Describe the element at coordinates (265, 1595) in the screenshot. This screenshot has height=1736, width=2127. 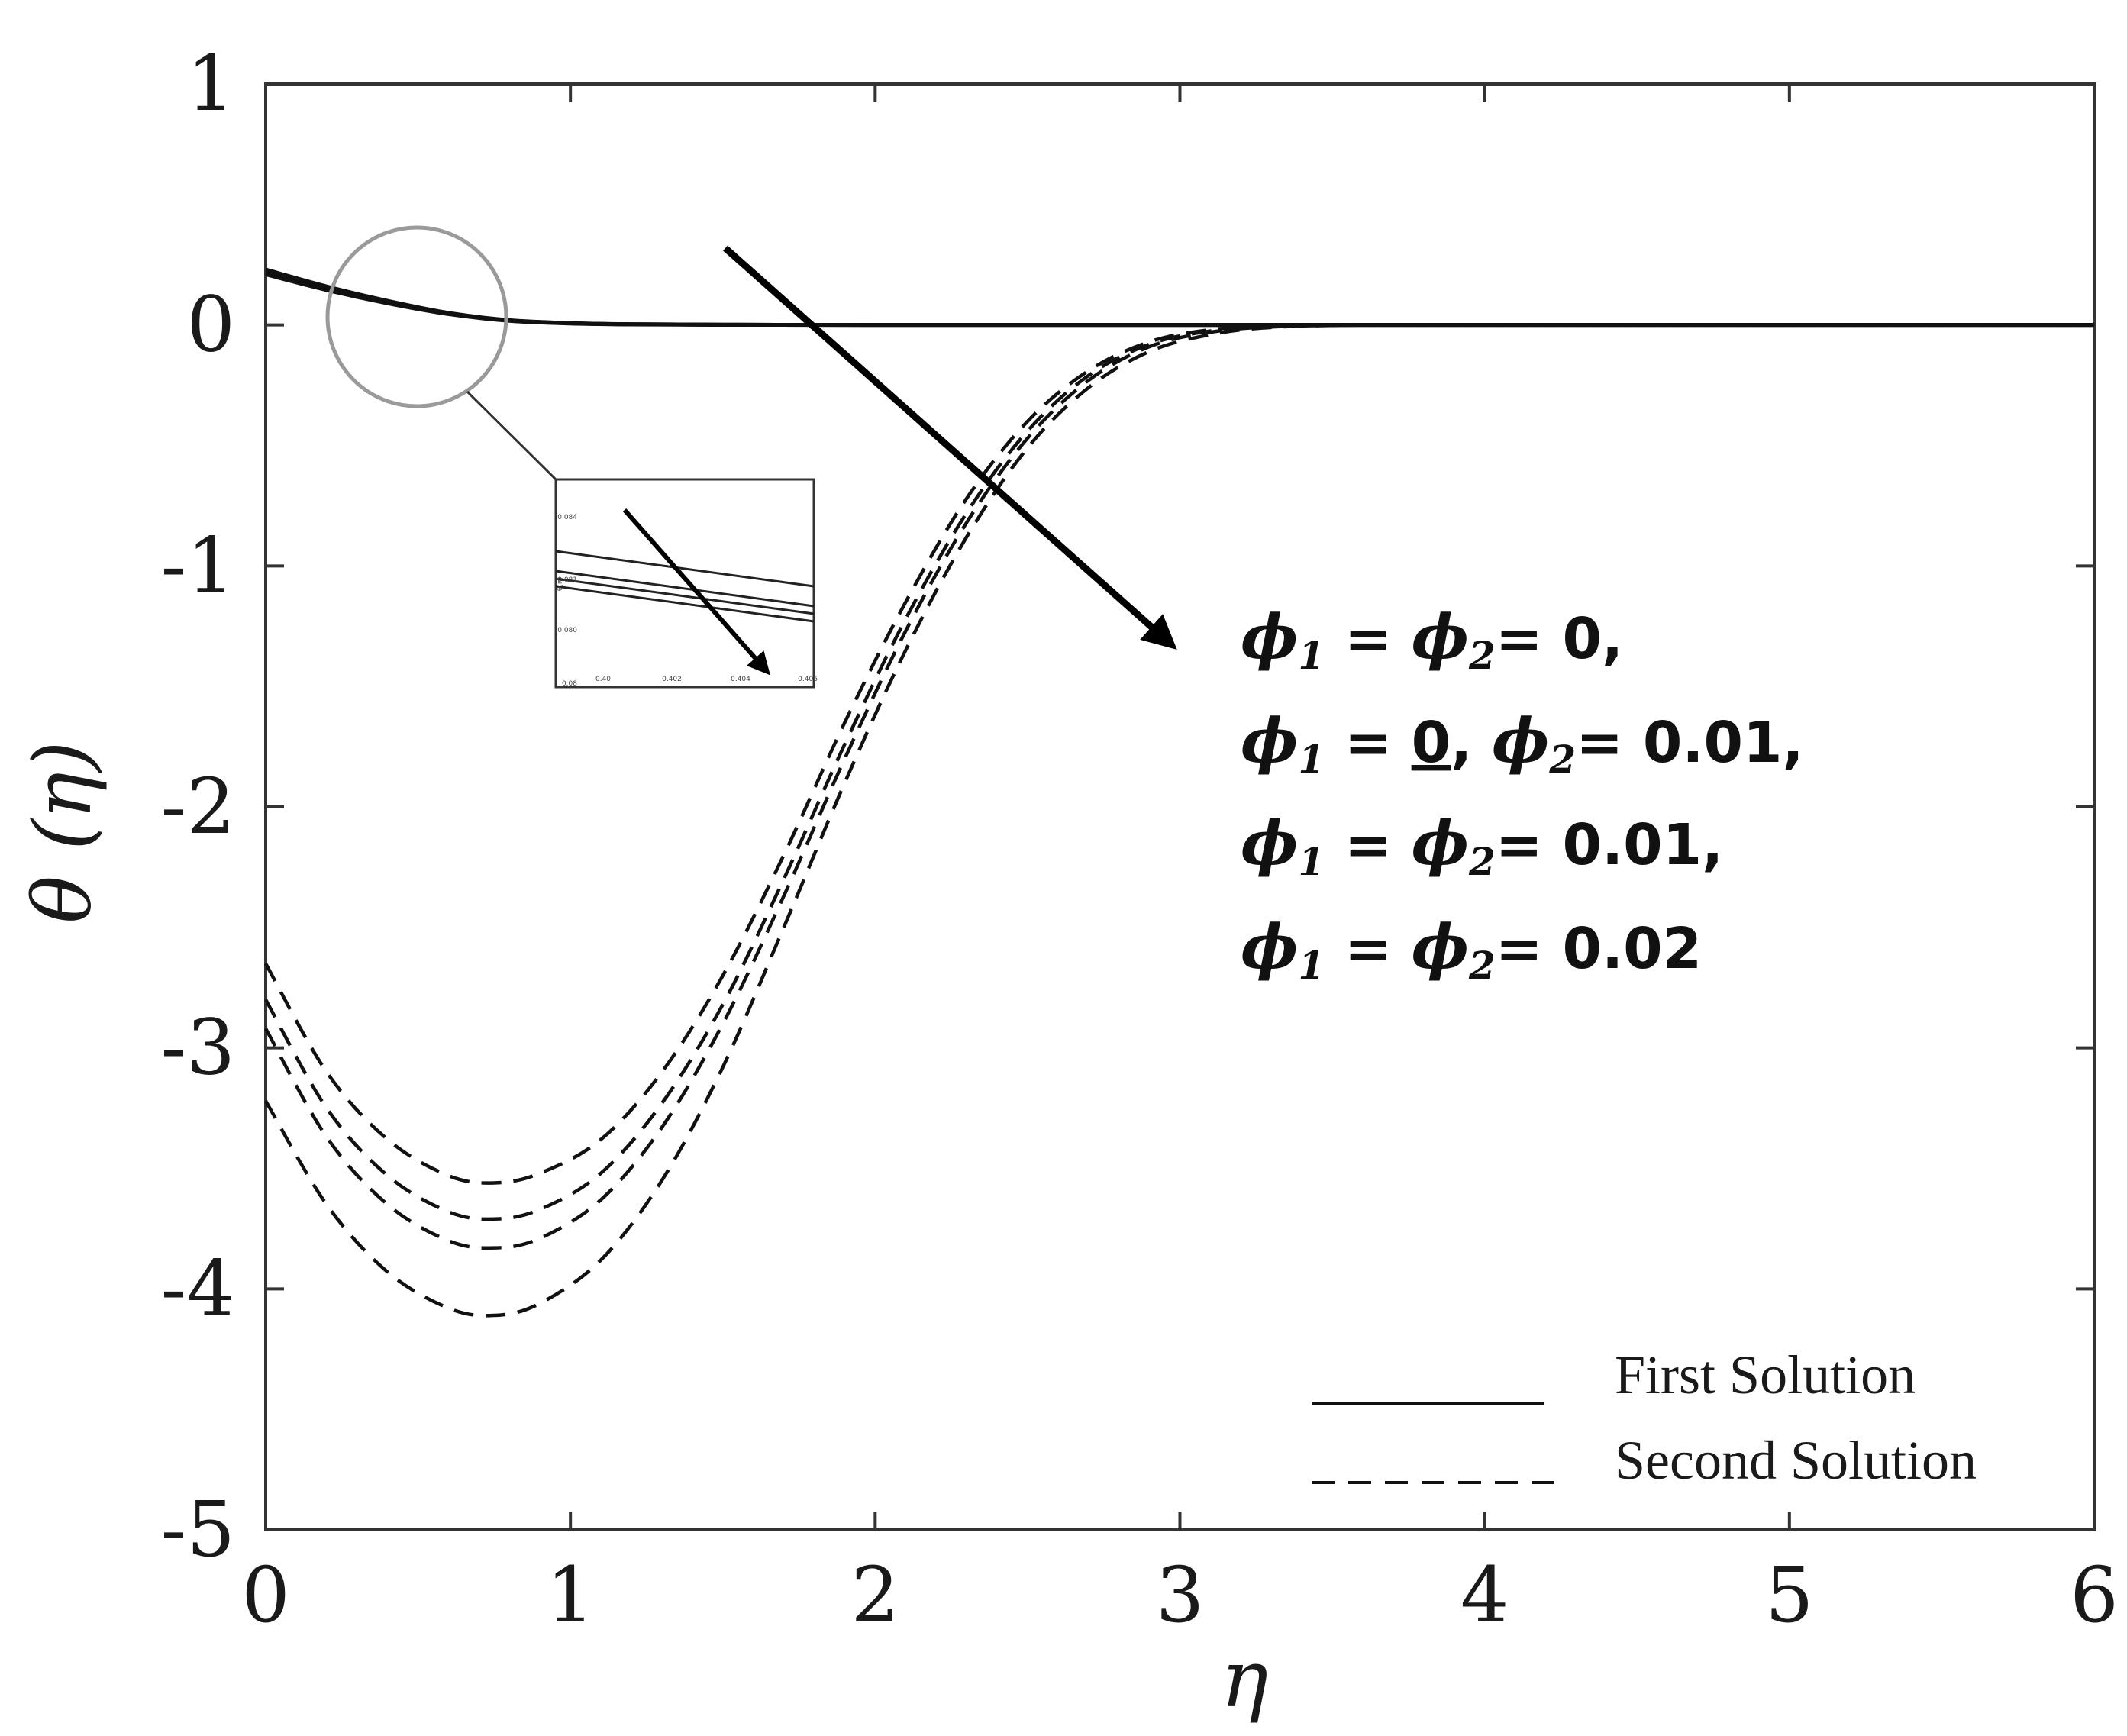
I see `x-tick-label: 0` at that location.